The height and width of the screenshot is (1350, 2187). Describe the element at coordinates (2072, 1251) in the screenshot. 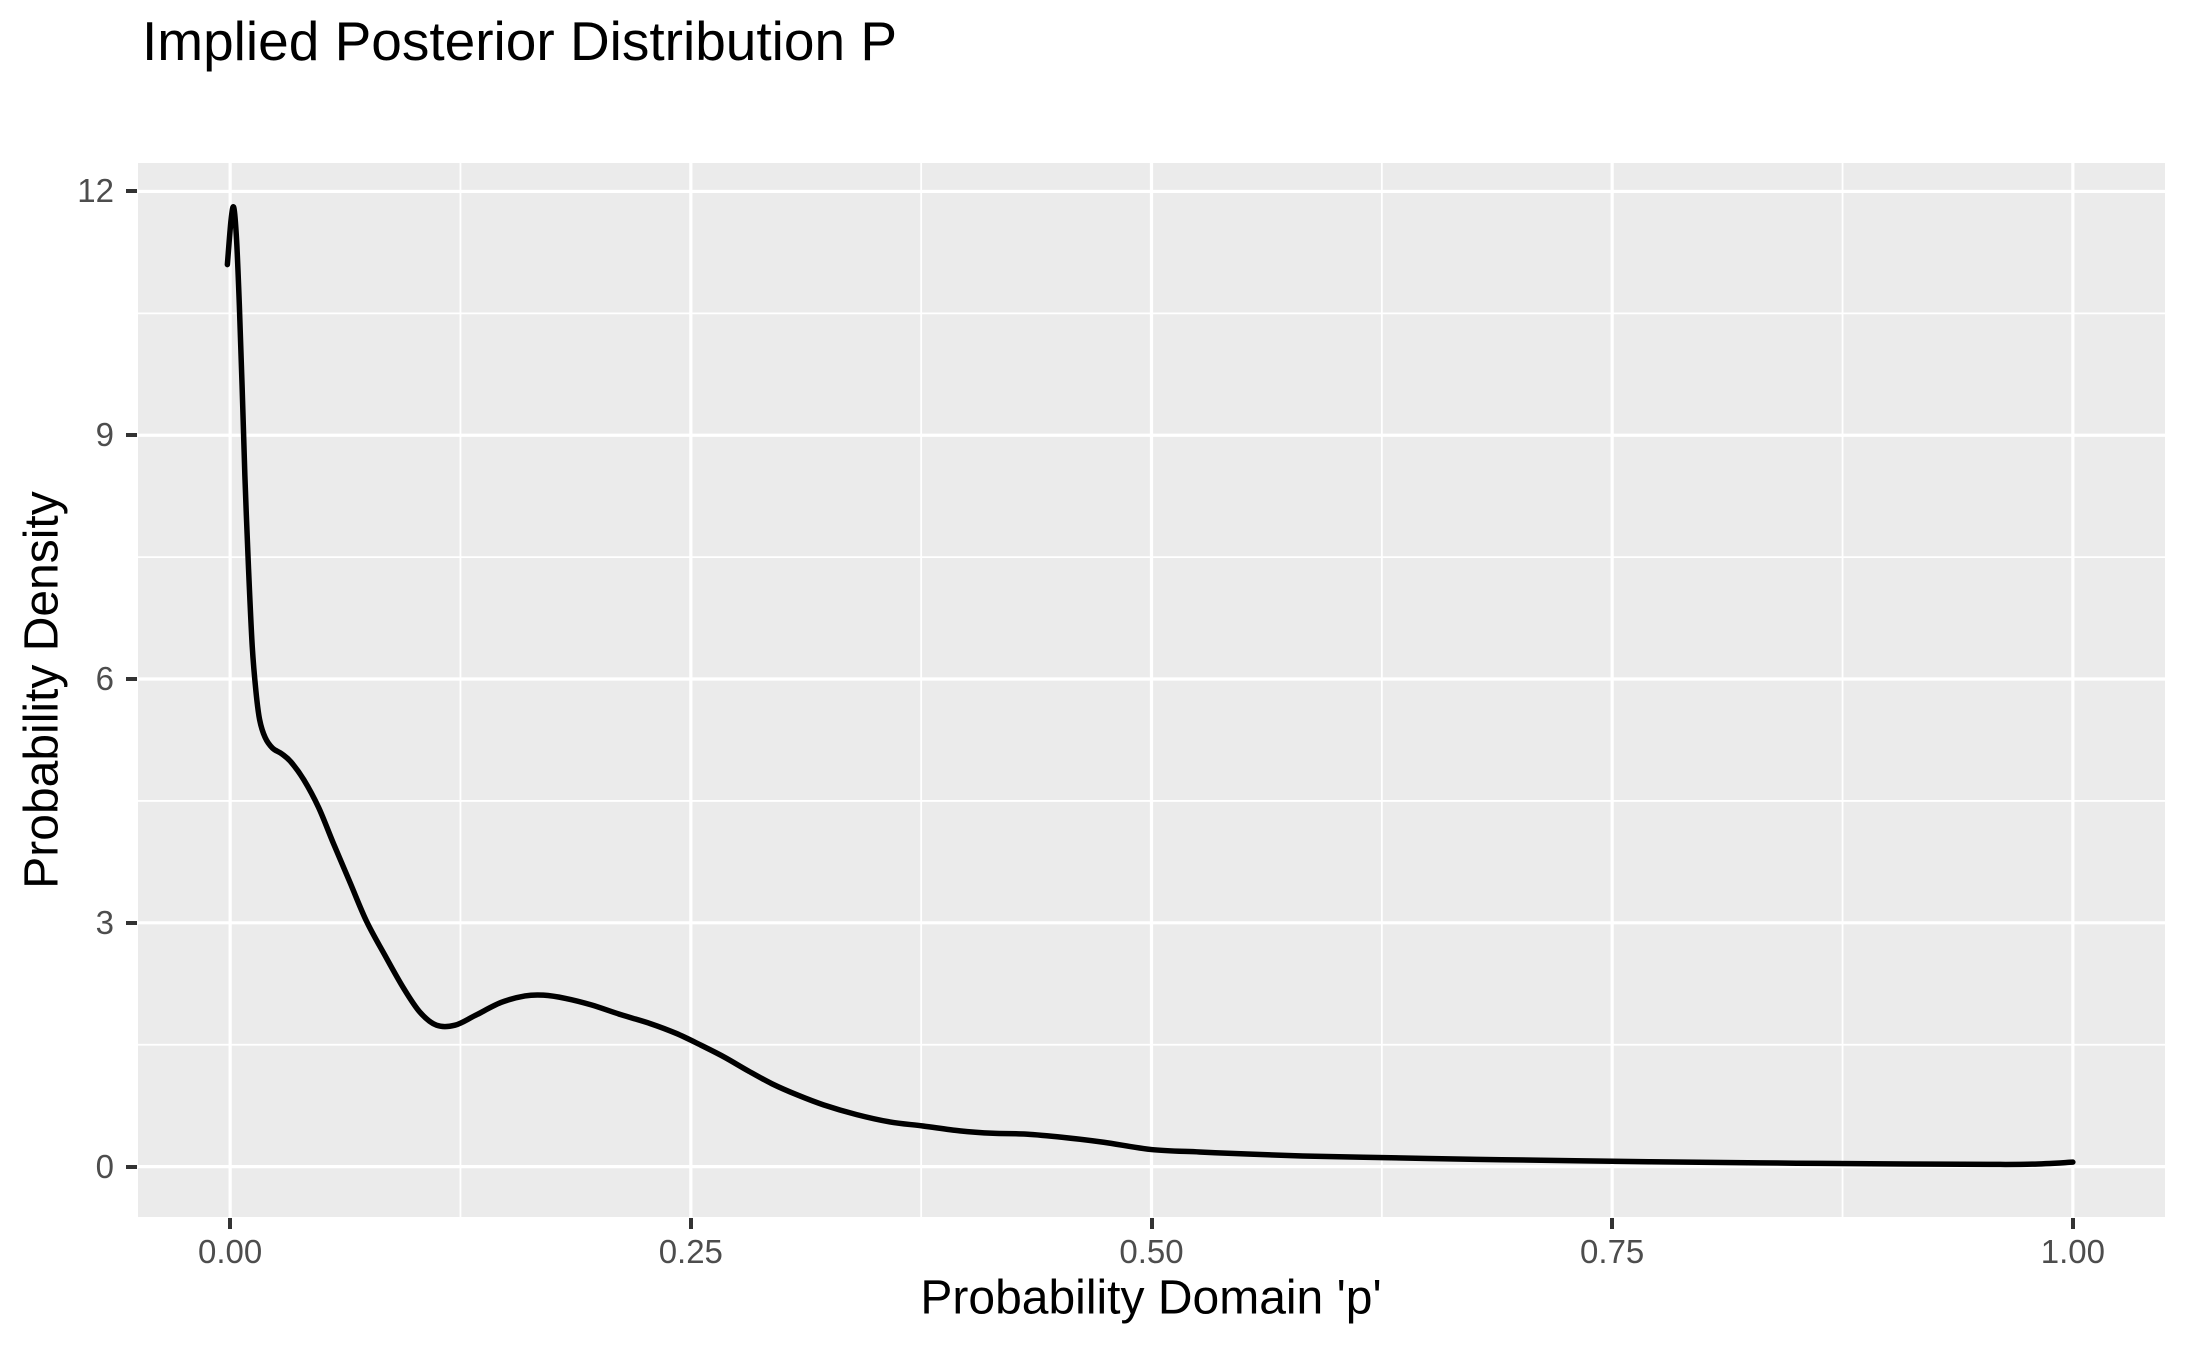

I see `x-tick-label: 1.00` at that location.